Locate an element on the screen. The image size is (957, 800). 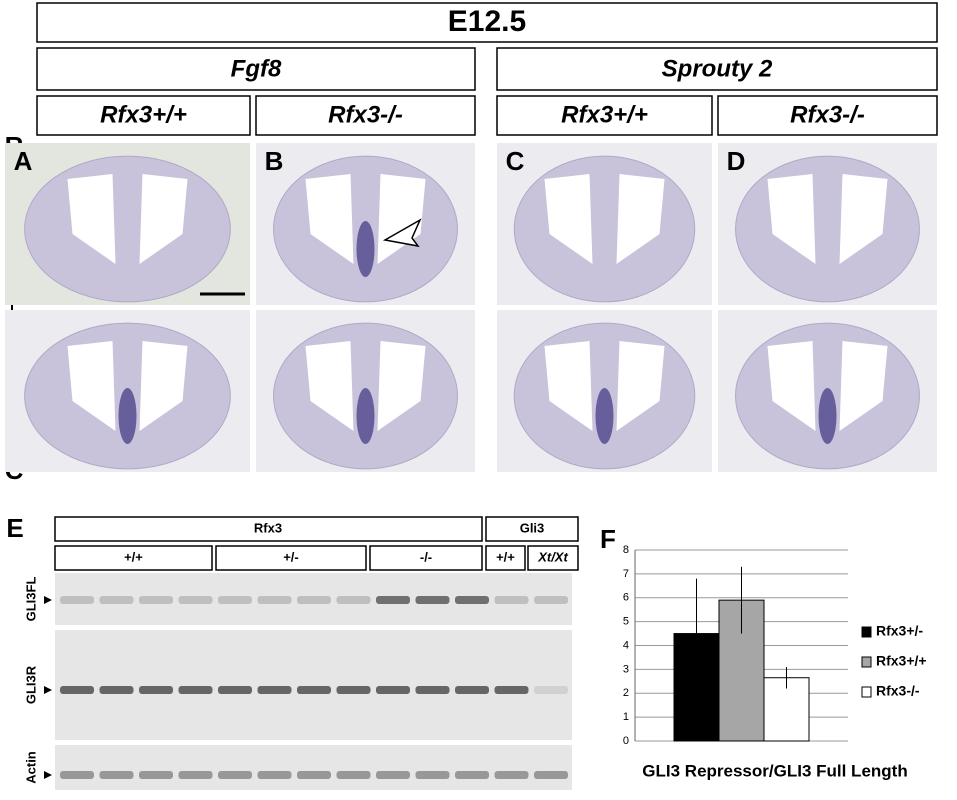
band-label: GLI3FL is located at coordinates (30, 599).